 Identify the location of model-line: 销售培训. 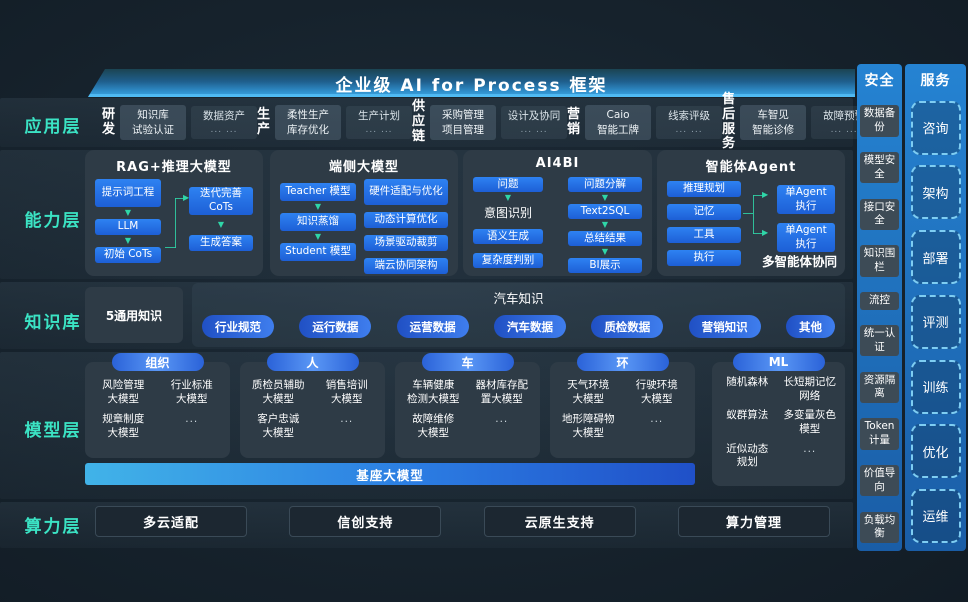
(346, 385).